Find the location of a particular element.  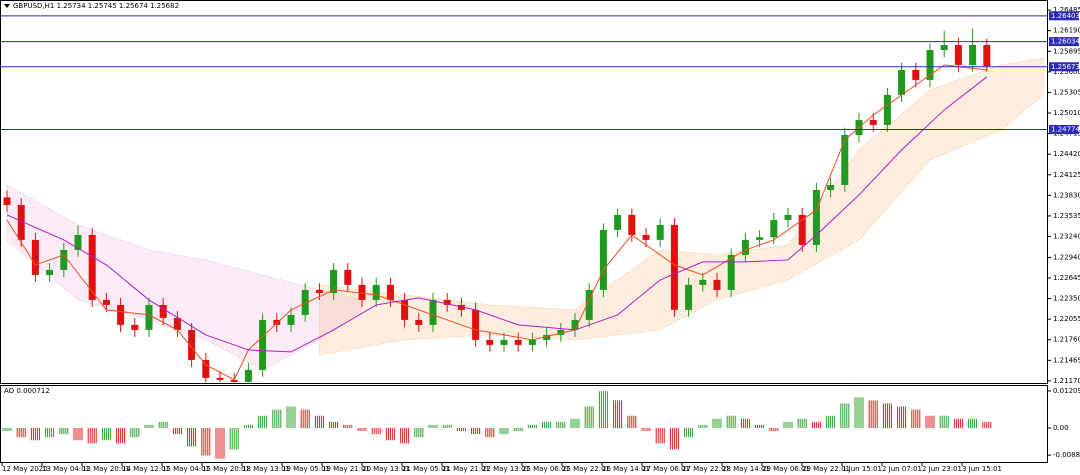

x-tick-label: 2 Jun 07:01 is located at coordinates (902, 469).